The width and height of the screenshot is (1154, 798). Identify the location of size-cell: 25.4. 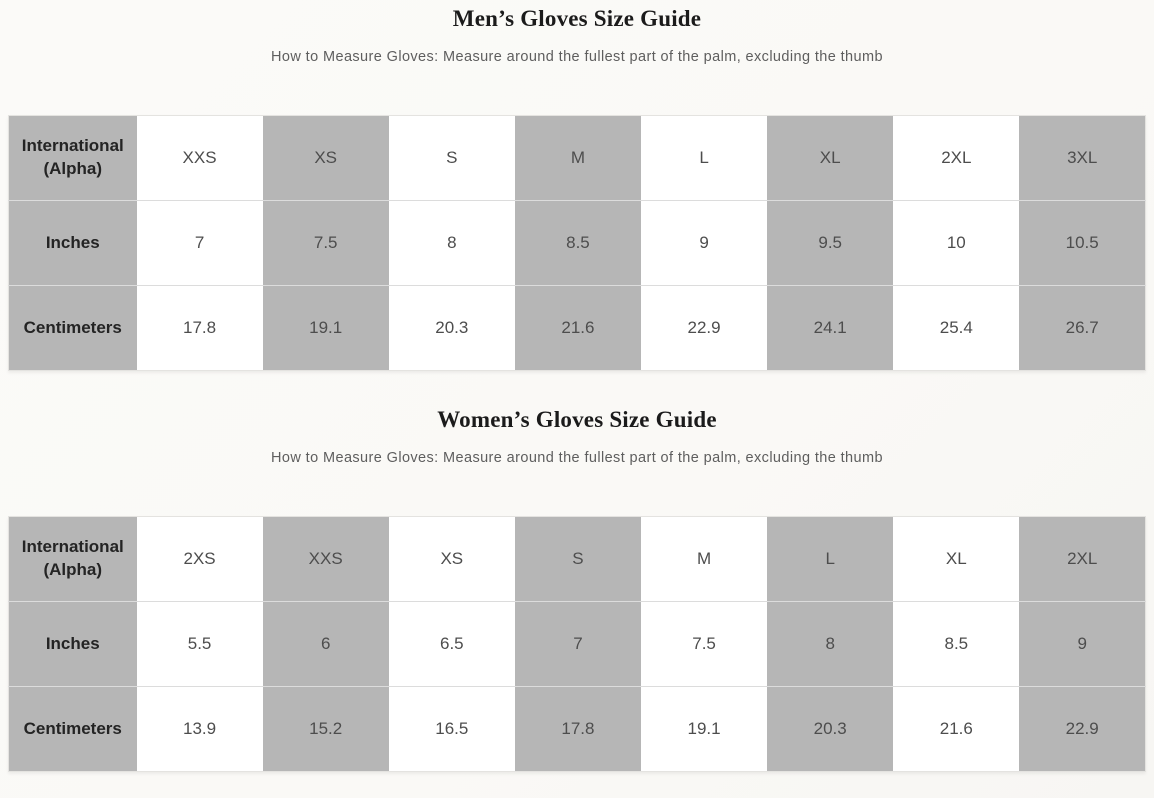
(956, 328).